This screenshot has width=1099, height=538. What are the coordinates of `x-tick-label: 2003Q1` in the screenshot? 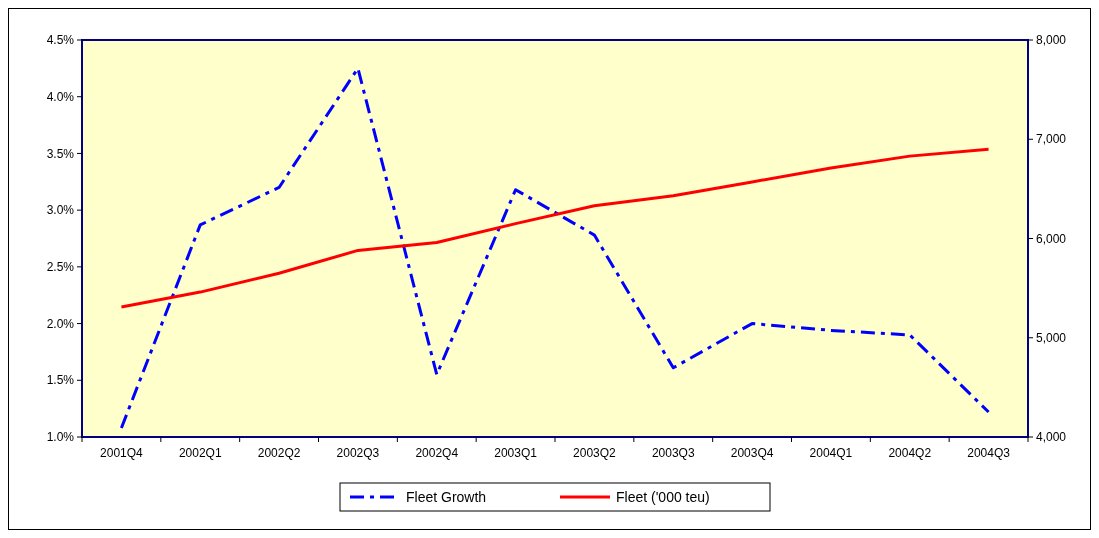 It's located at (516, 453).